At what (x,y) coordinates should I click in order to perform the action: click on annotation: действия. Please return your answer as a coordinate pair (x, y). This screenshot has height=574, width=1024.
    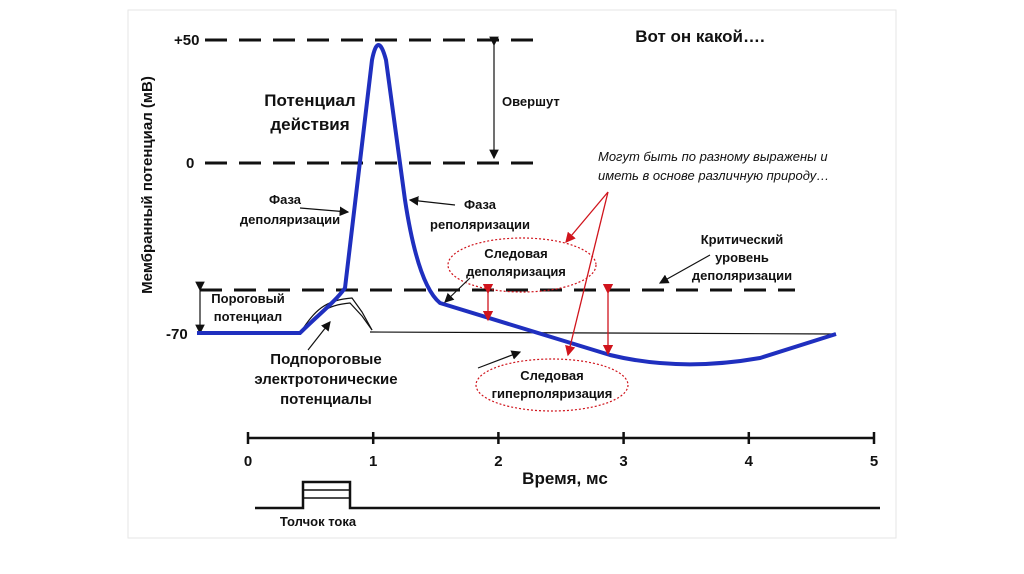
    Looking at the image, I should click on (309, 124).